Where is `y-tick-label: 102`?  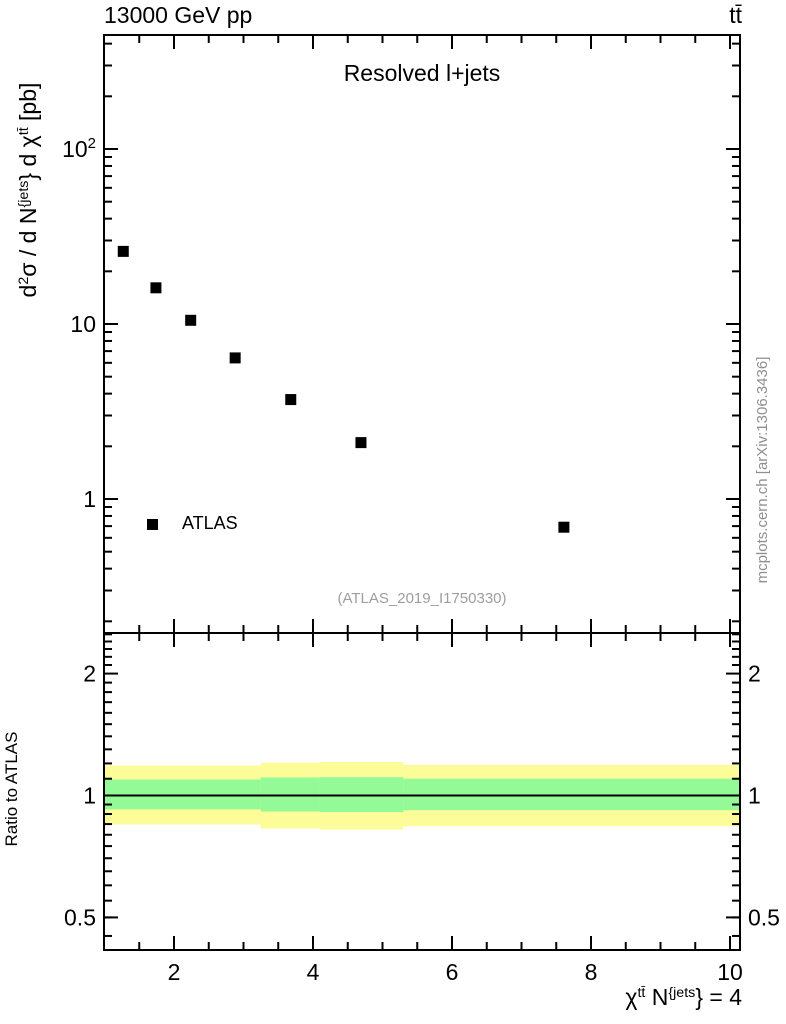 y-tick-label: 102 is located at coordinates (79, 148).